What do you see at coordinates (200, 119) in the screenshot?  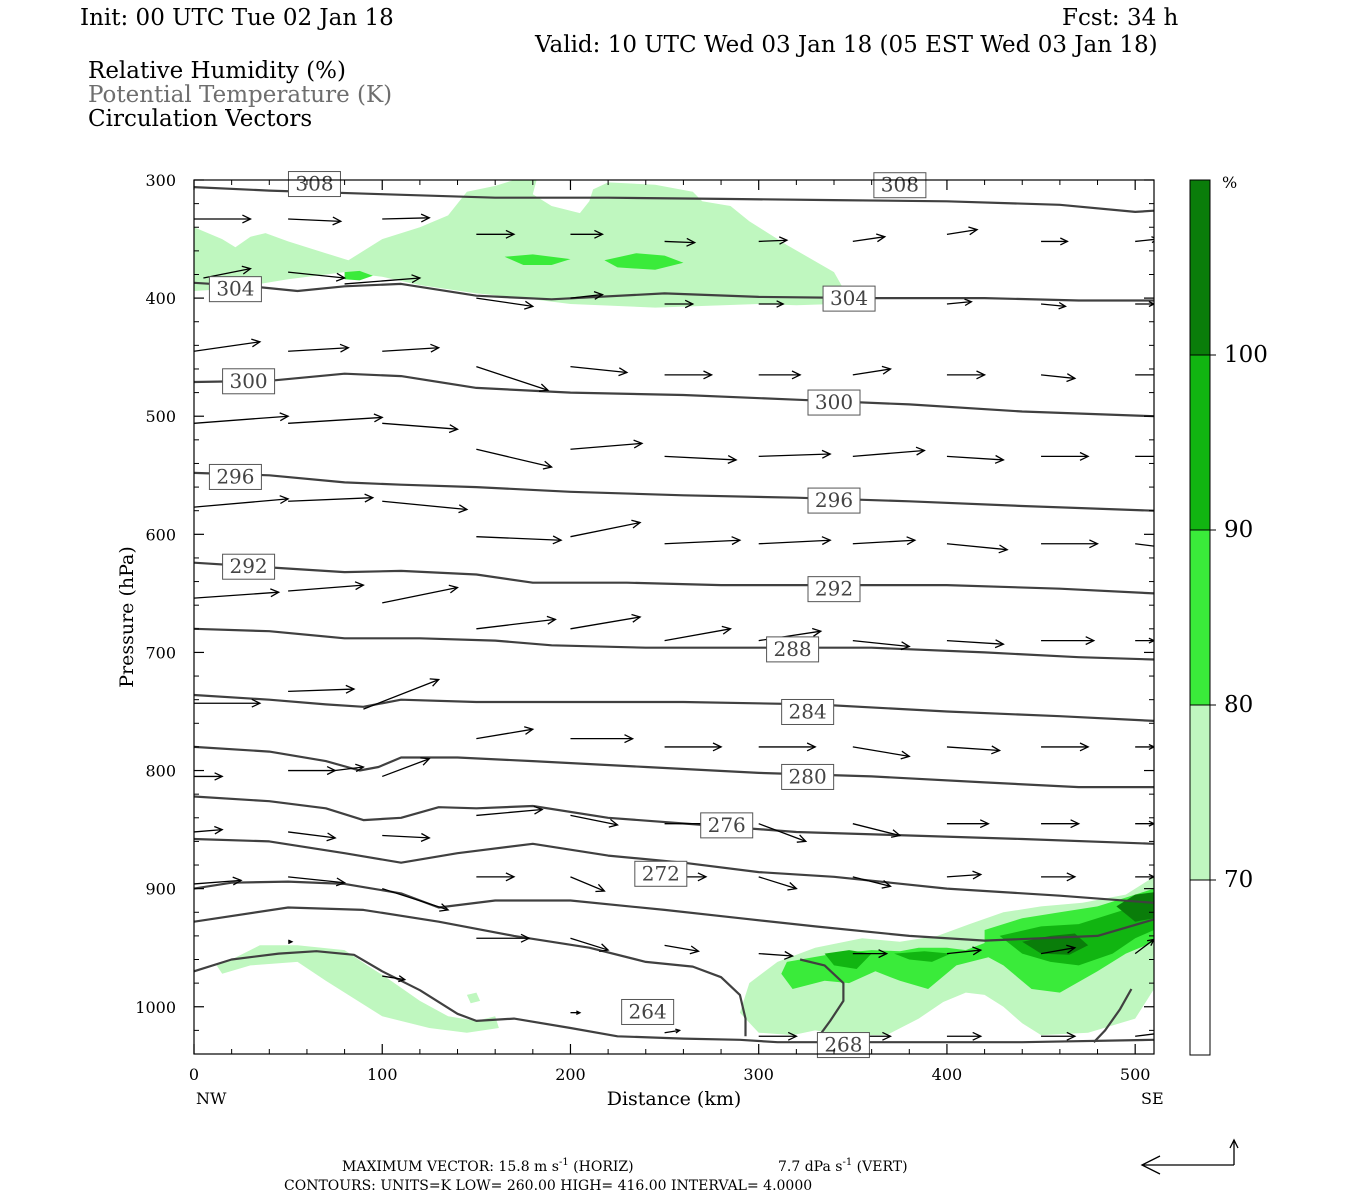 I see `field-label-vectors: Circulation Vectors` at bounding box center [200, 119].